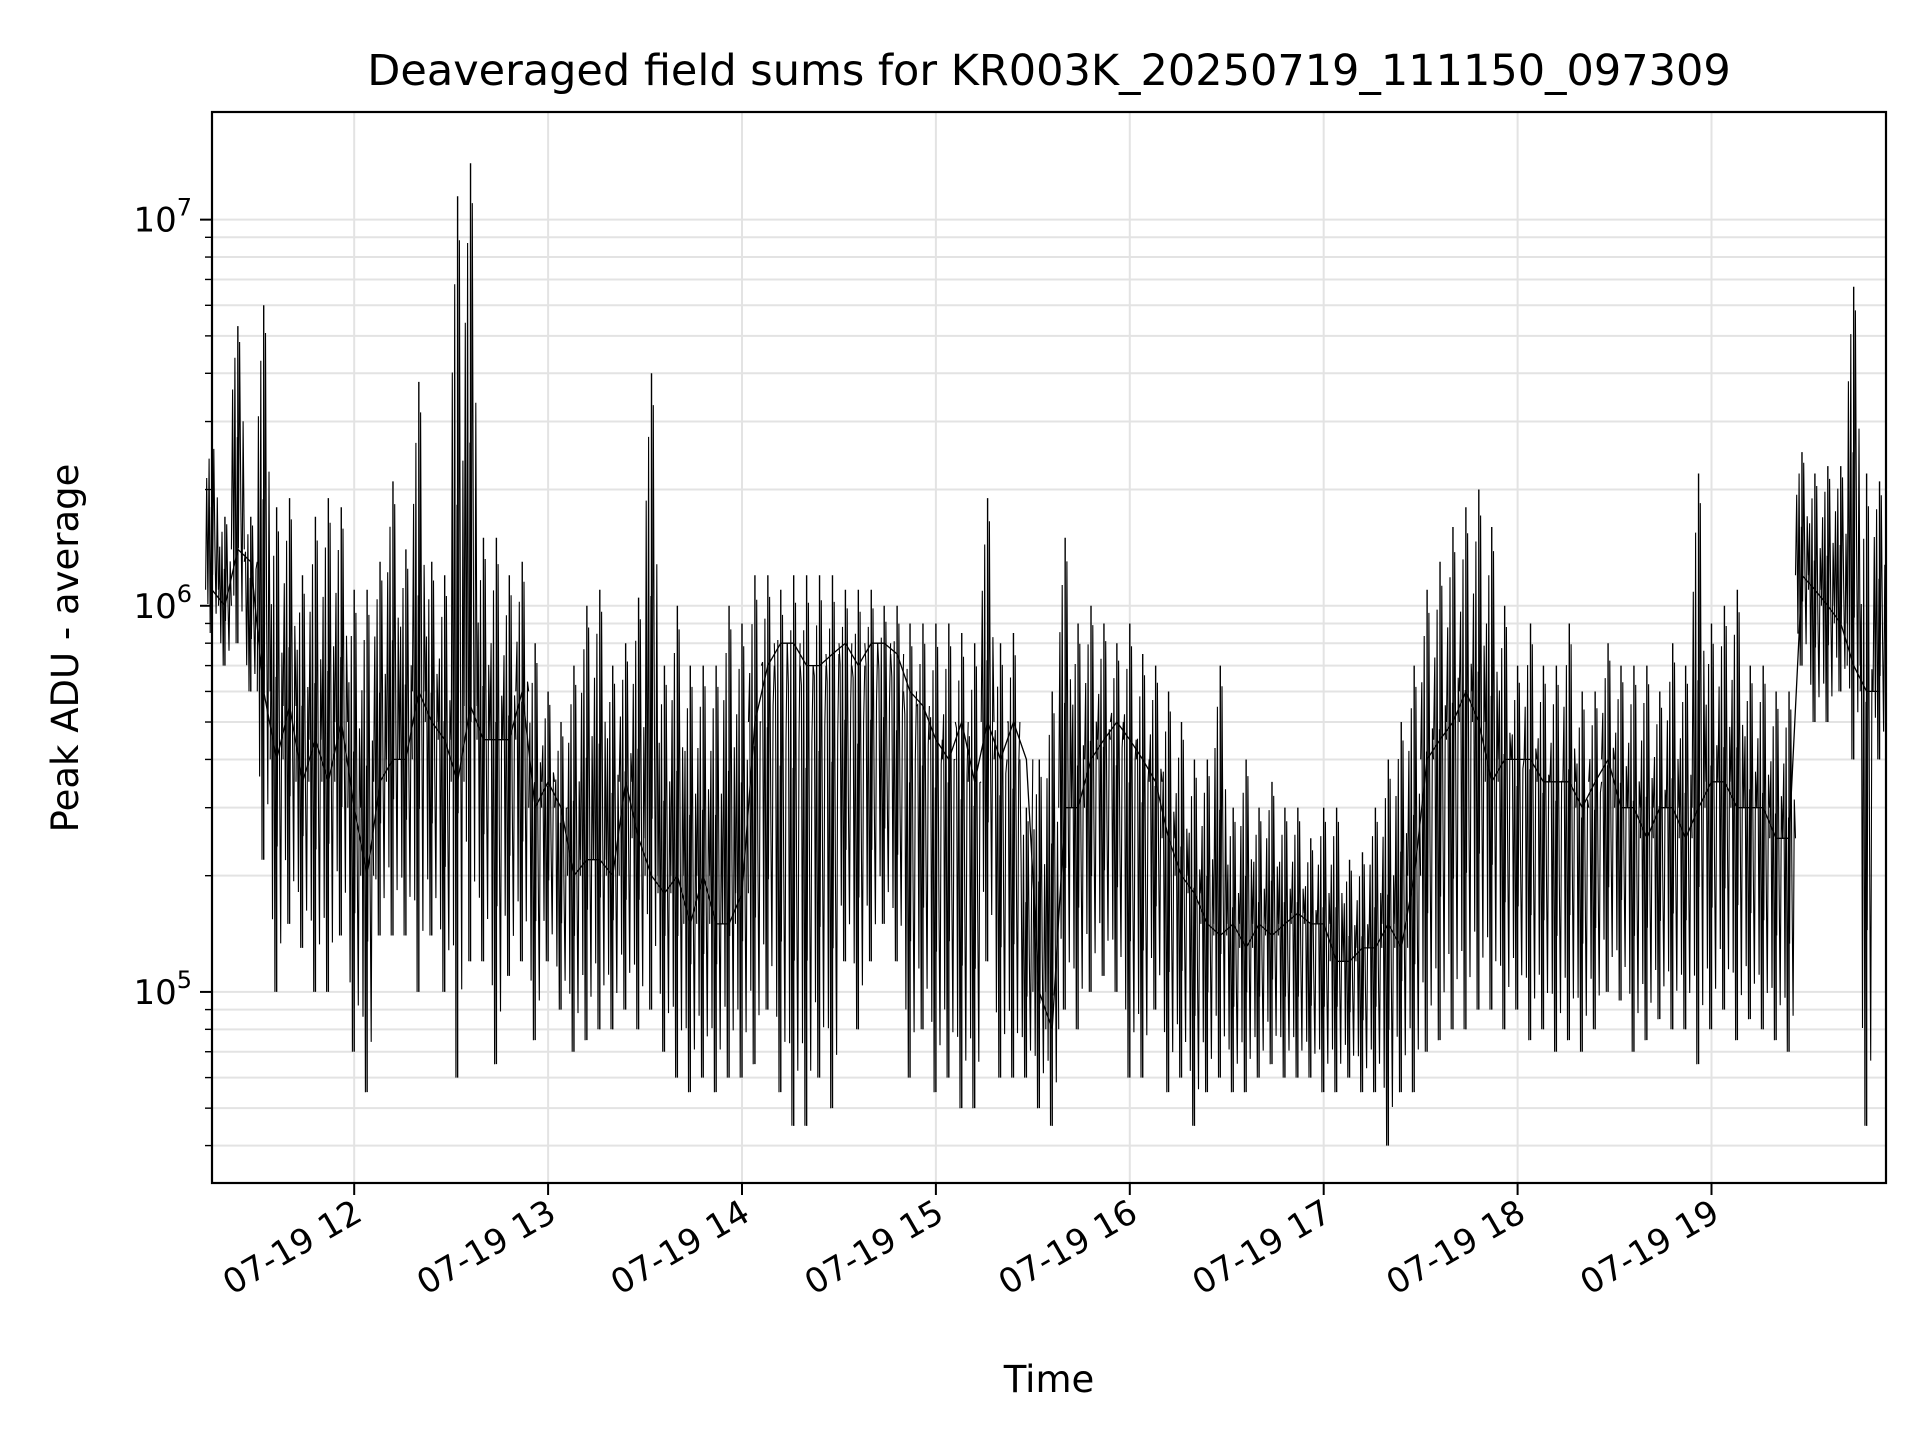  What do you see at coordinates (1049, 1379) in the screenshot?
I see `x-axis-label: Time` at bounding box center [1049, 1379].